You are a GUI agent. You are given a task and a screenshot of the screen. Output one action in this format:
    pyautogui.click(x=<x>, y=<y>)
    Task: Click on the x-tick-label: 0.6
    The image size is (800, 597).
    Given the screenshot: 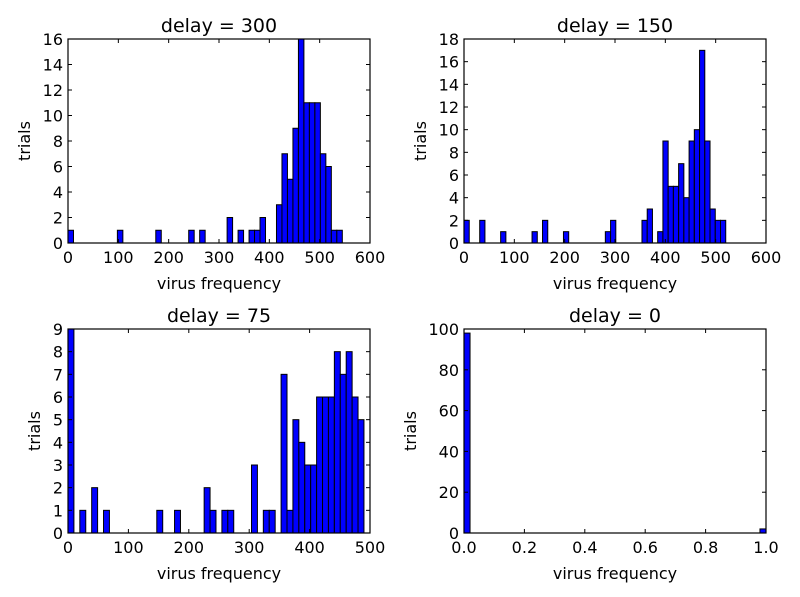 What is the action you would take?
    pyautogui.click(x=644, y=547)
    